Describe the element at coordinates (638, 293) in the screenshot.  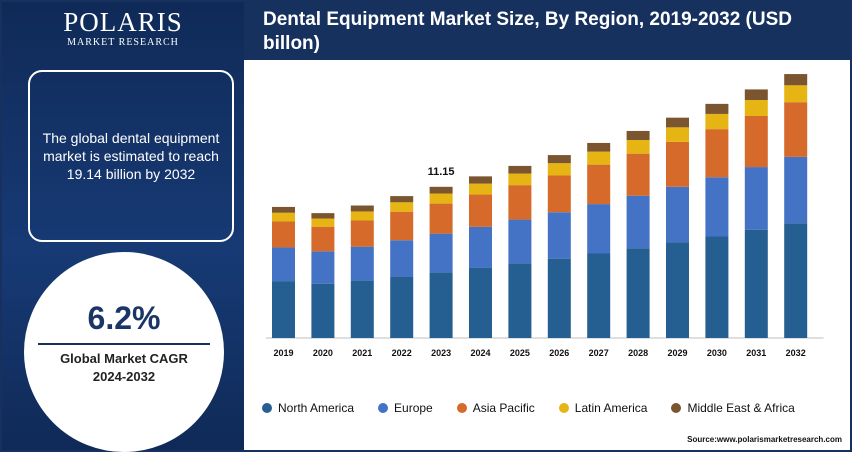
I see `bar-north-america-2028` at that location.